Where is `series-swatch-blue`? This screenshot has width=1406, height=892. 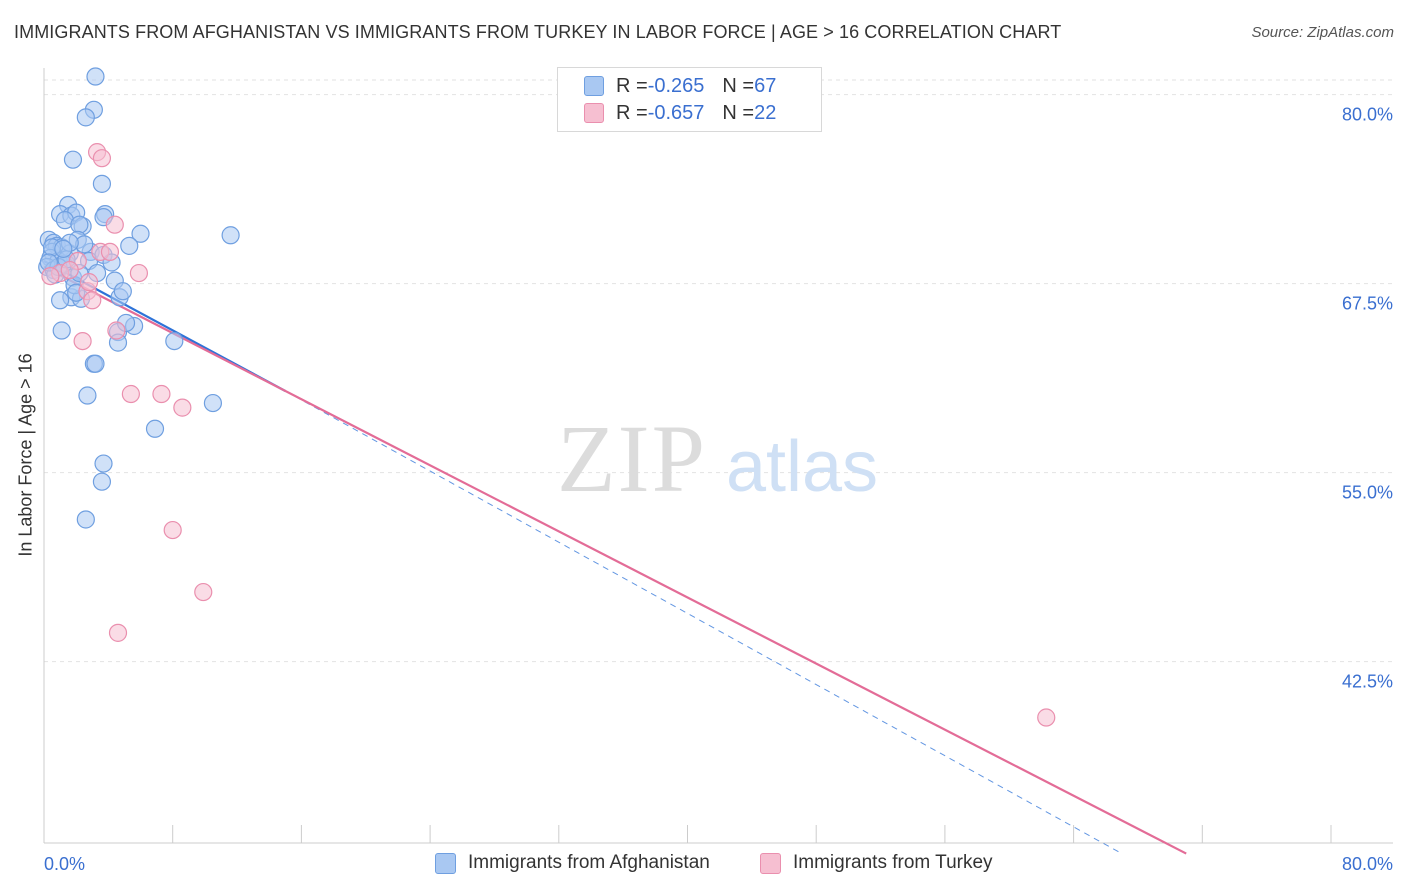 series-swatch-blue is located at coordinates (445, 863).